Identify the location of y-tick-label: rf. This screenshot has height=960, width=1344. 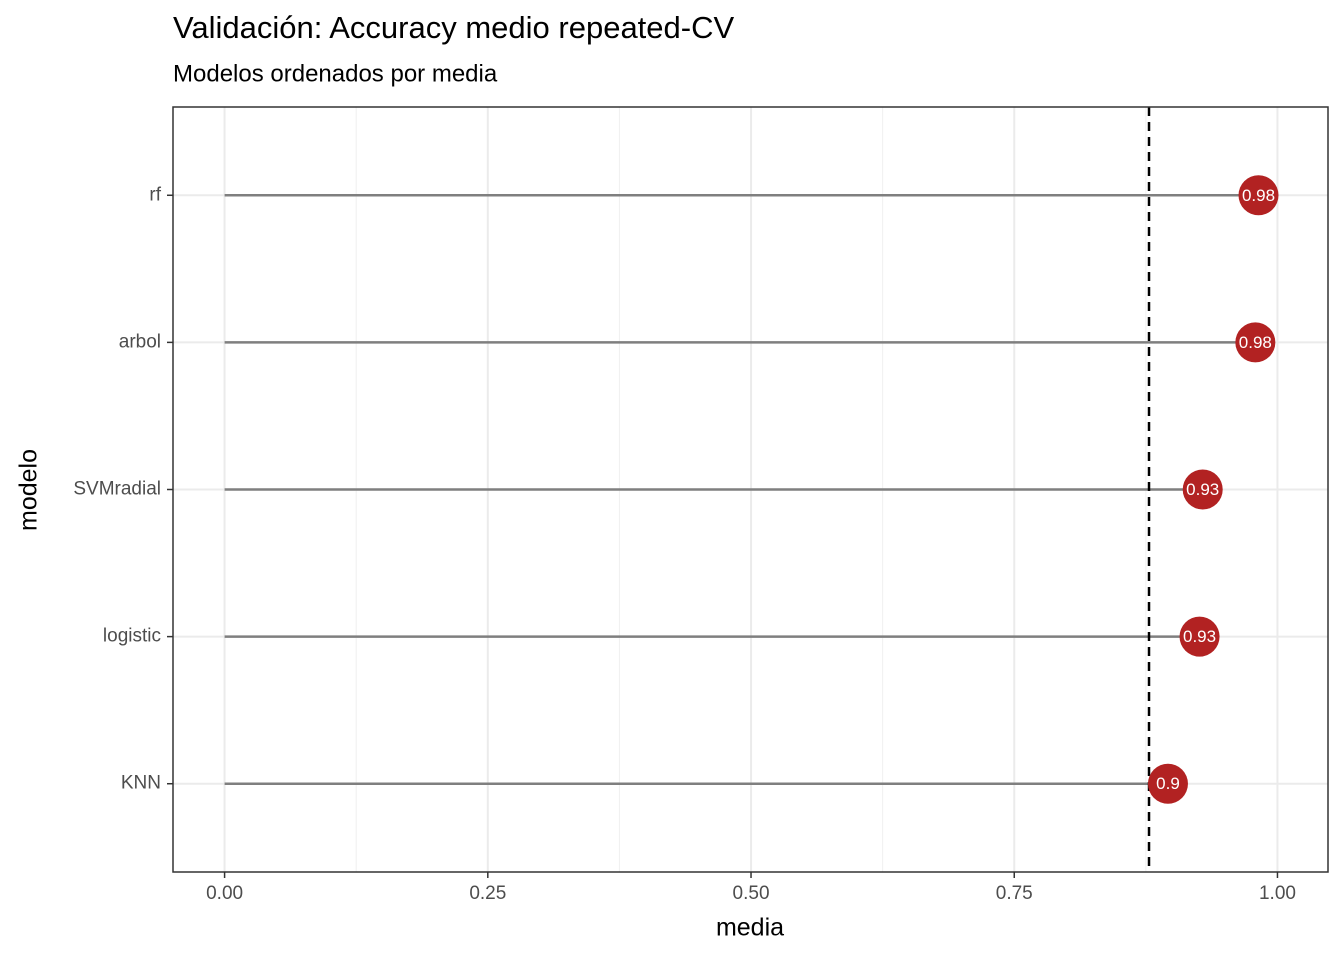
(155, 194).